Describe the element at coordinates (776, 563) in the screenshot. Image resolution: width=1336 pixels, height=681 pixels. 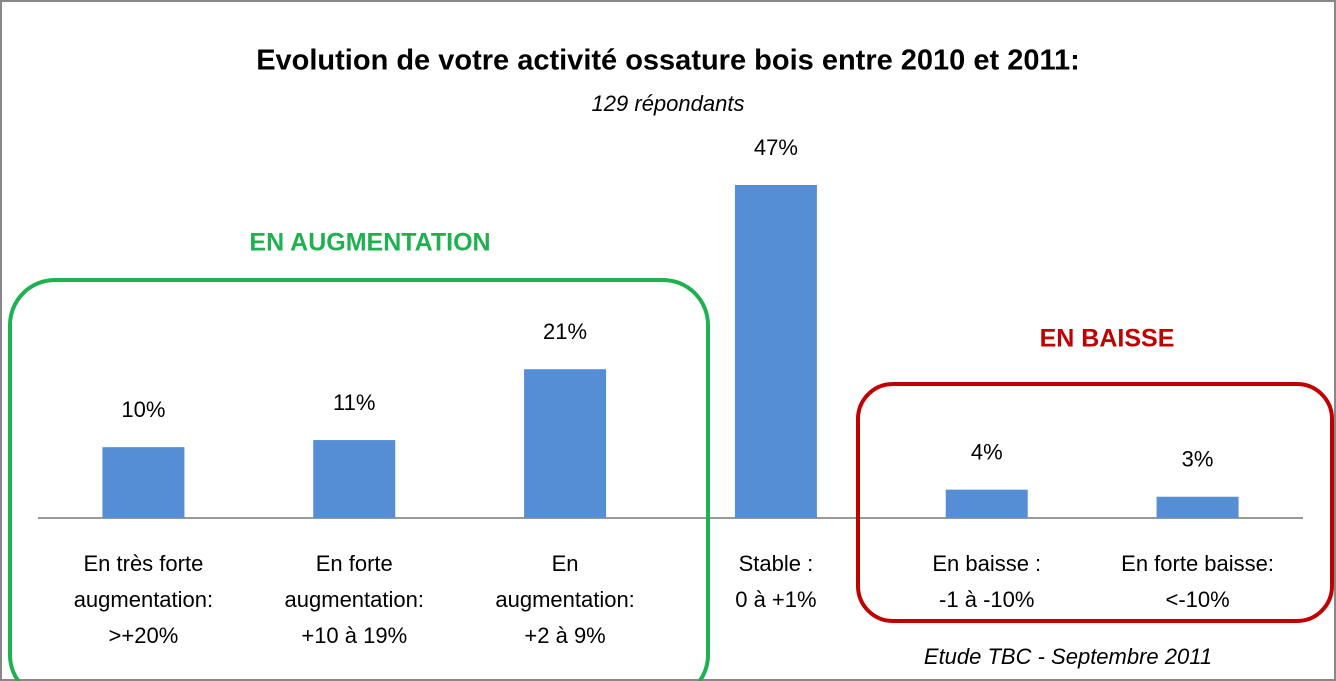
I see `x-tick-label: Stable :` at that location.